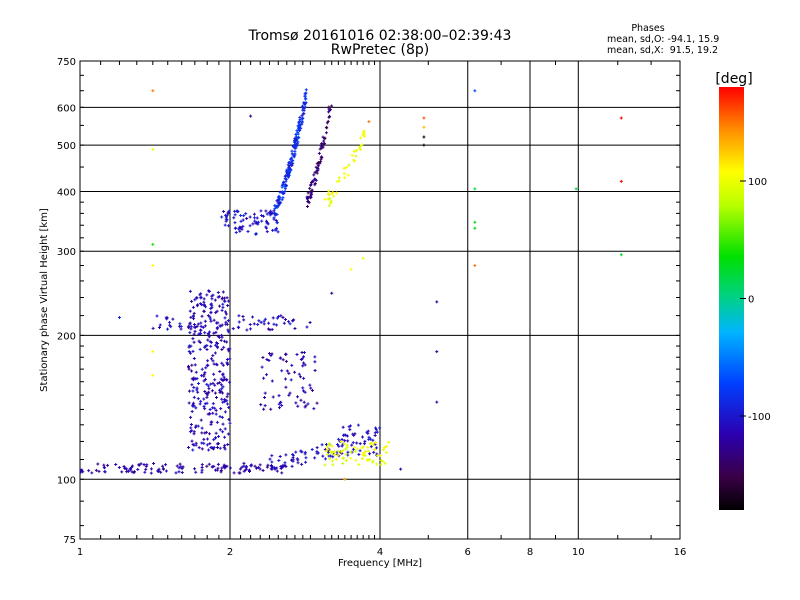 This screenshot has height=600, width=800. Describe the element at coordinates (66, 336) in the screenshot. I see `y-tick-label: 200` at that location.